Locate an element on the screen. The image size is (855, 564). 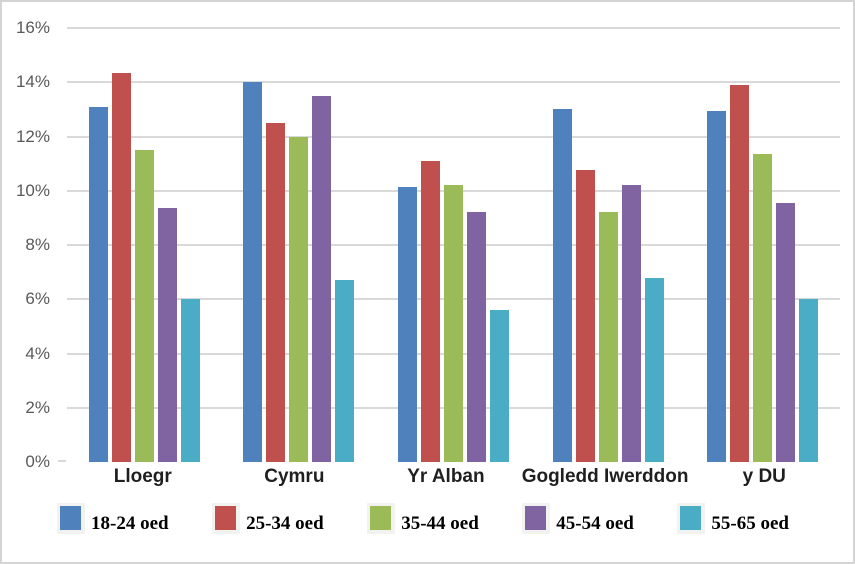
legend-item-4: 45-54 oed is located at coordinates (578, 518).